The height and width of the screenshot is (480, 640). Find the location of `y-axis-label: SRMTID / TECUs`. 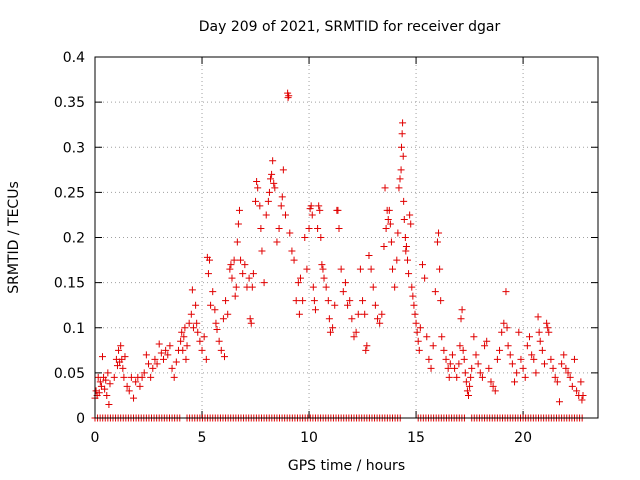

y-axis-label: SRMTID / TECUs is located at coordinates (14, 237).